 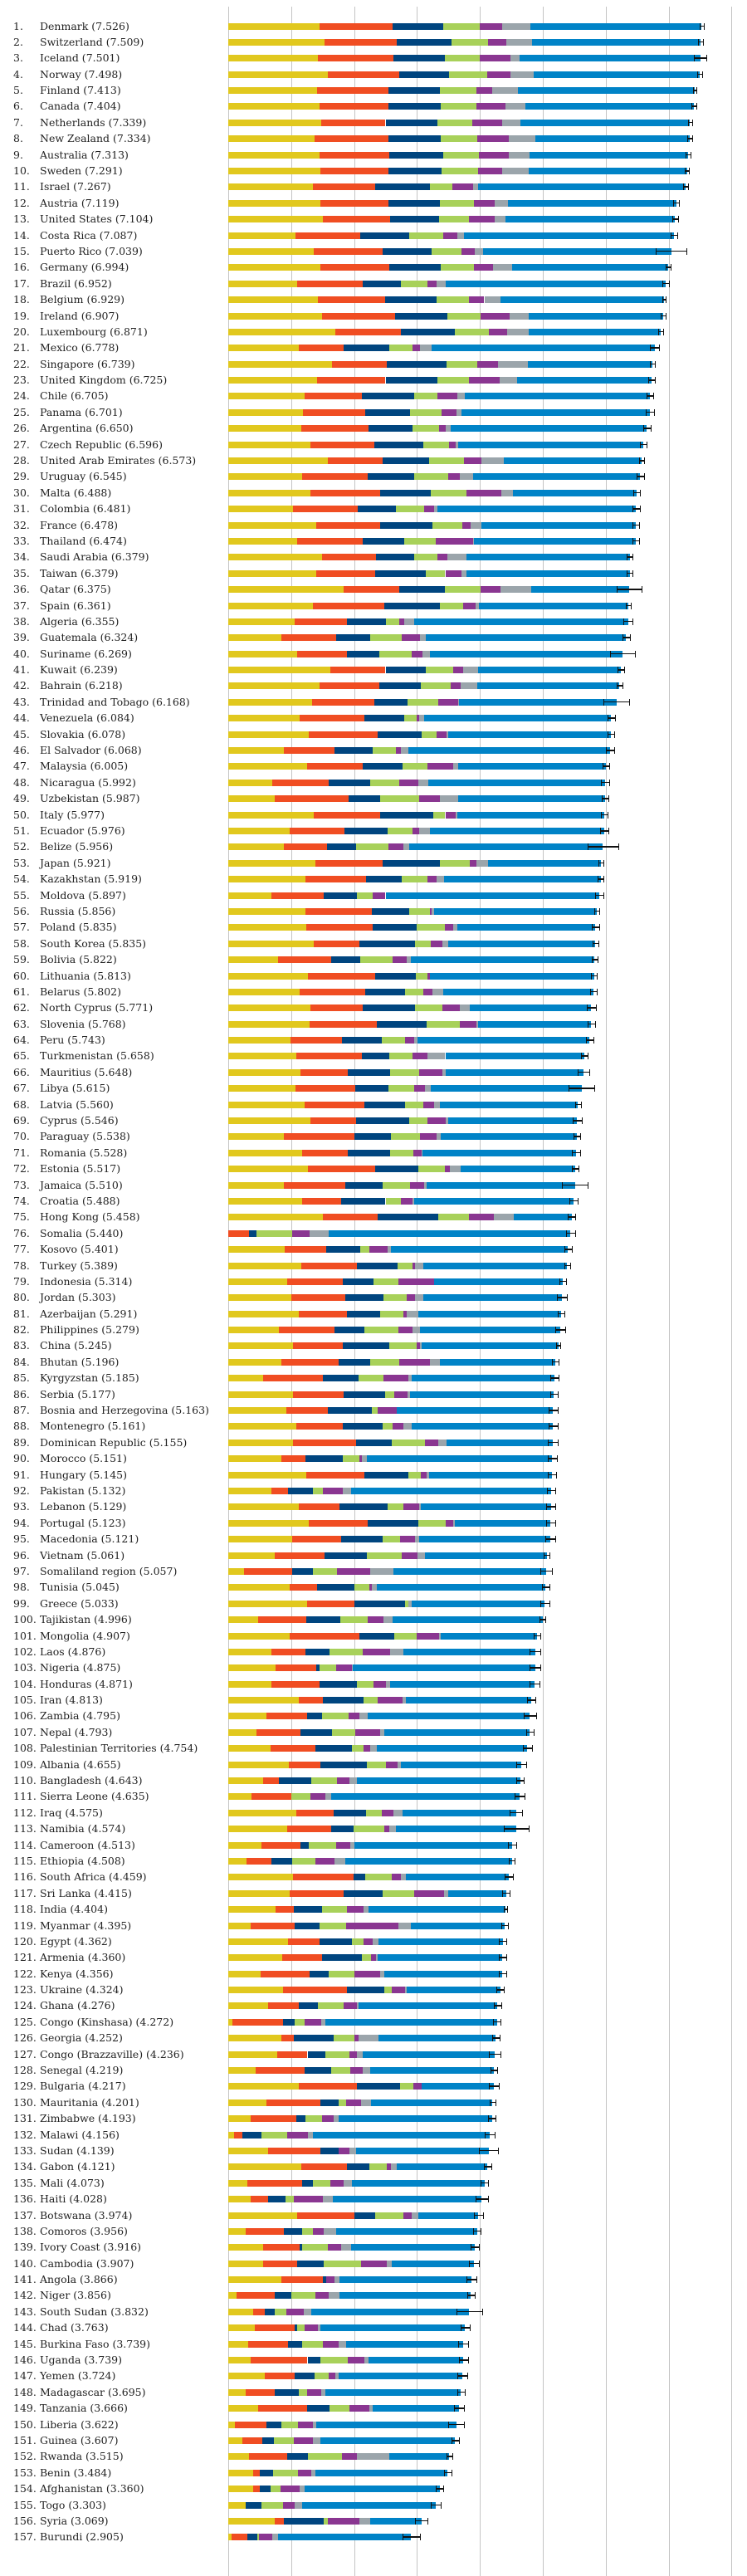 What do you see at coordinates (25, 1812) in the screenshot?
I see `rank-number: 112.` at bounding box center [25, 1812].